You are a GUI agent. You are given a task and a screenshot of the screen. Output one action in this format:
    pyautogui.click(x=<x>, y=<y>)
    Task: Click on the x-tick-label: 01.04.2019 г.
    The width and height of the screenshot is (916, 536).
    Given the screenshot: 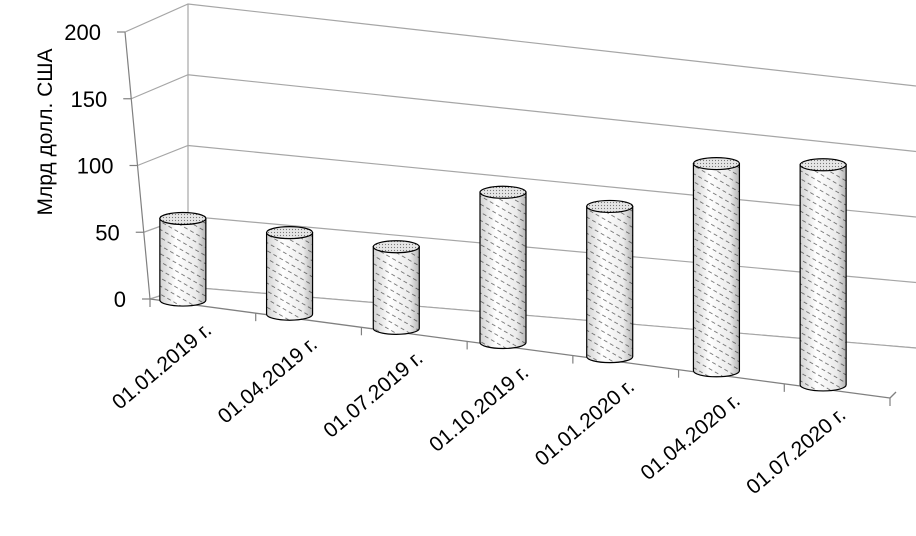 What is the action you would take?
    pyautogui.click(x=268, y=380)
    